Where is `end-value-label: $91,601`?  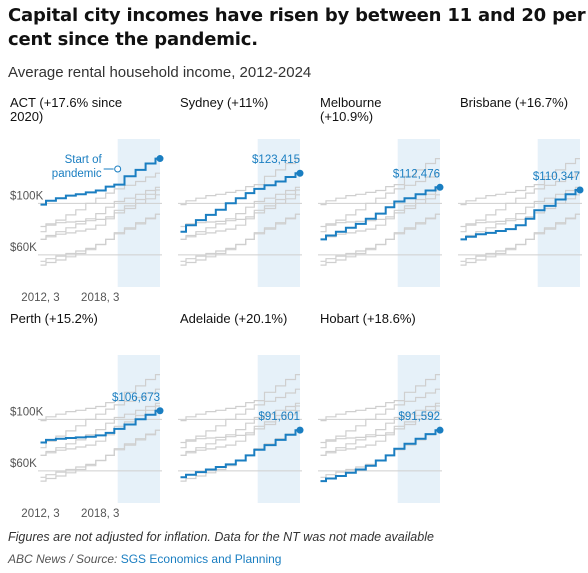 end-value-label: $91,601 is located at coordinates (279, 417).